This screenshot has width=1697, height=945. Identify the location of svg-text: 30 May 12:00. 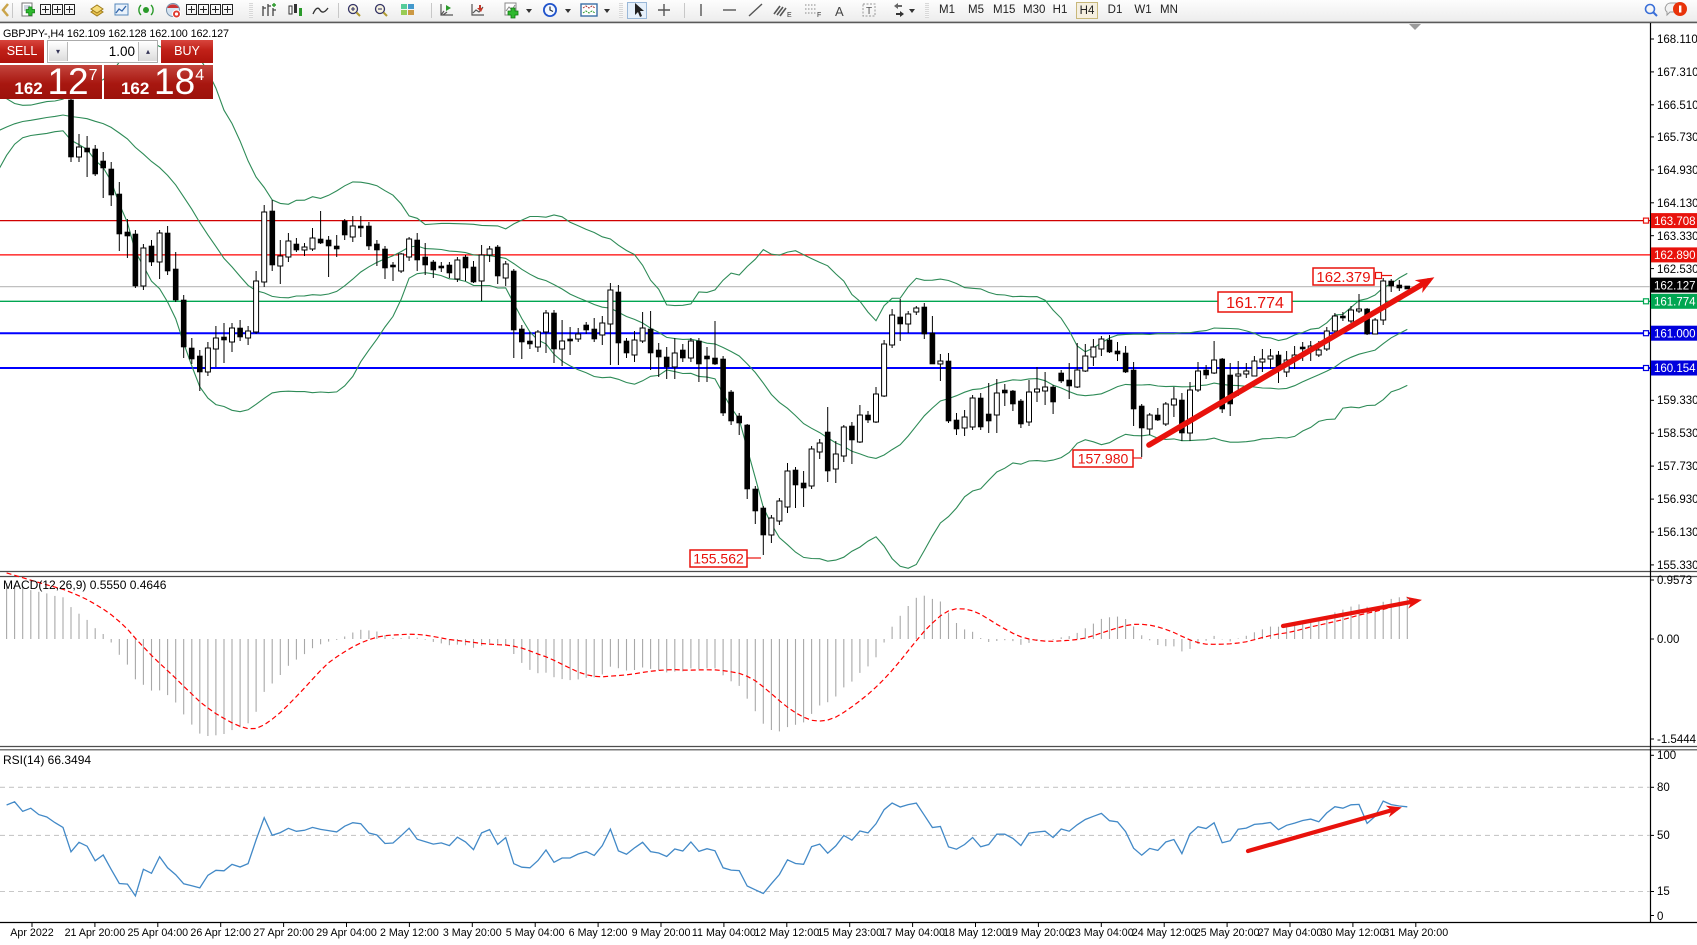
(1353, 933).